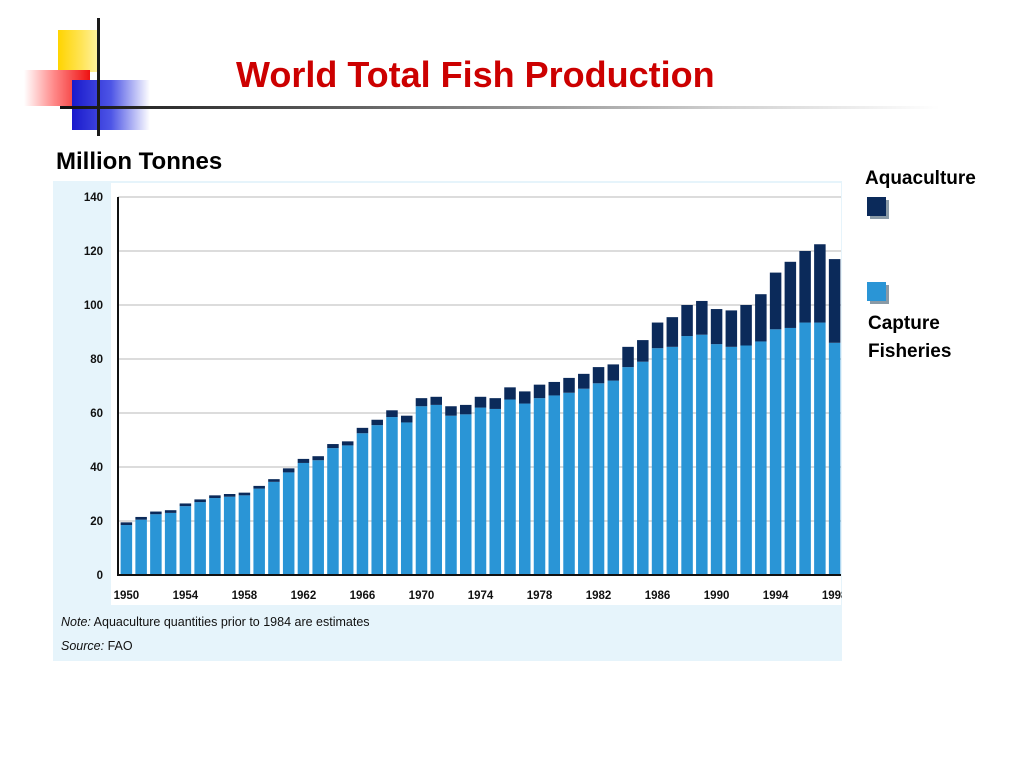 The height and width of the screenshot is (768, 1024). I want to click on bar-aquaculture-1979, so click(554, 388).